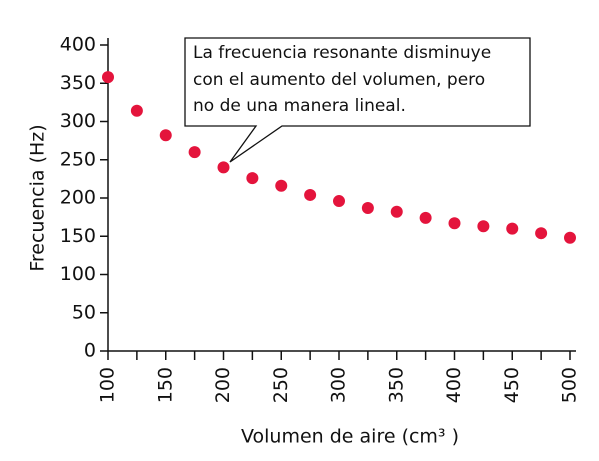 This screenshot has width=599, height=461. Describe the element at coordinates (165, 385) in the screenshot. I see `x-tick-label: 150` at that location.